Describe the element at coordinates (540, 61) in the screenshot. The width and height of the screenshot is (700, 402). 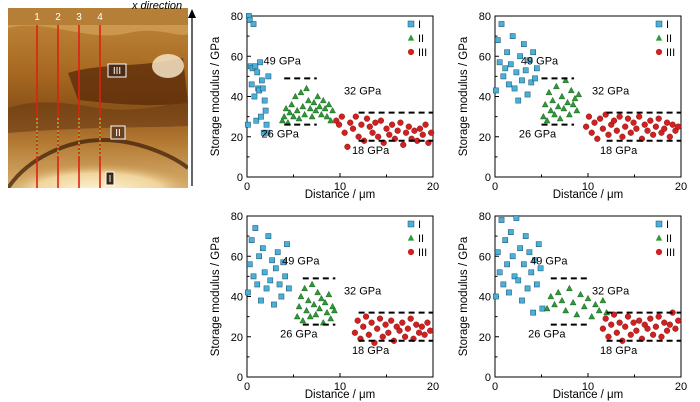
I see `reference-label: 49 GPa` at that location.